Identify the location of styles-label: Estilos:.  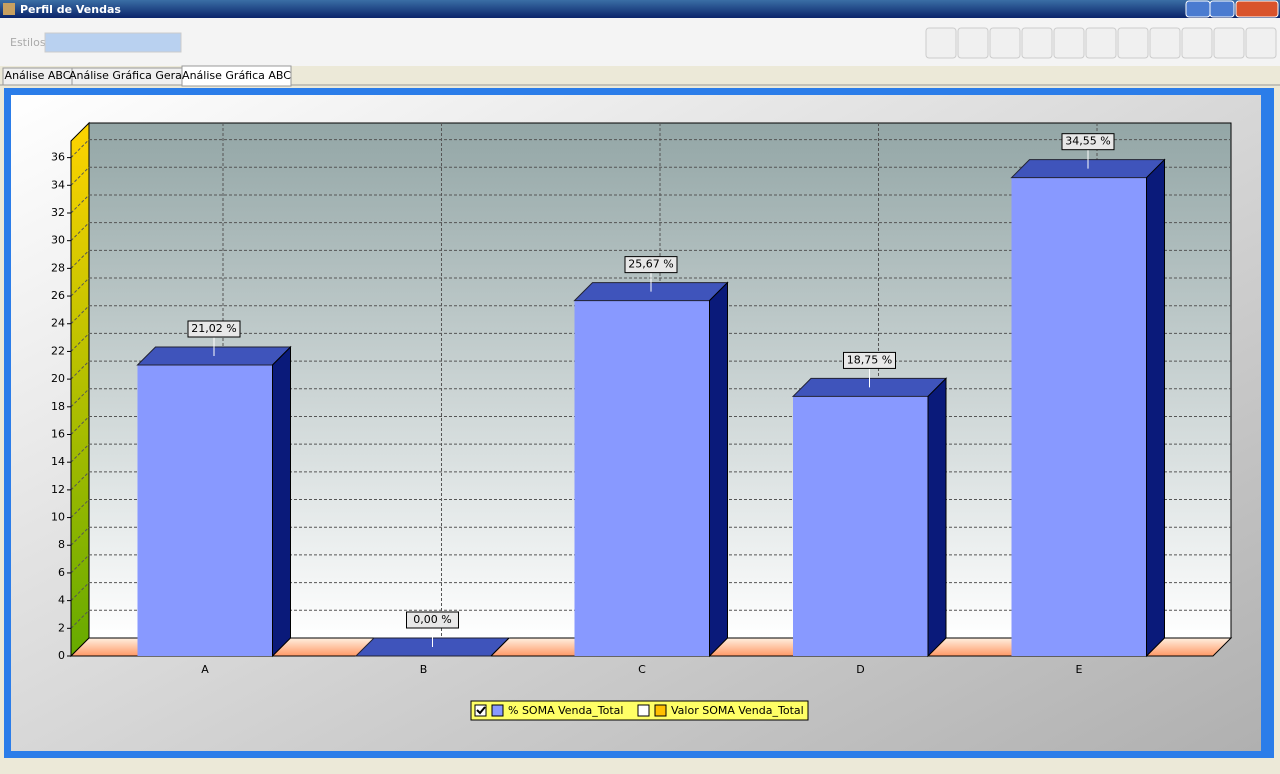
(29, 42).